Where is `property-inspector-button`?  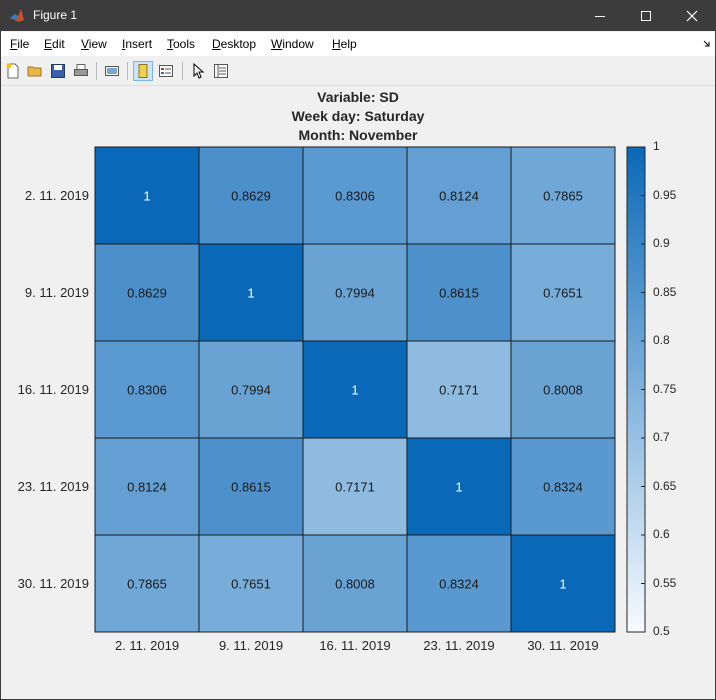 property-inspector-button is located at coordinates (221, 71).